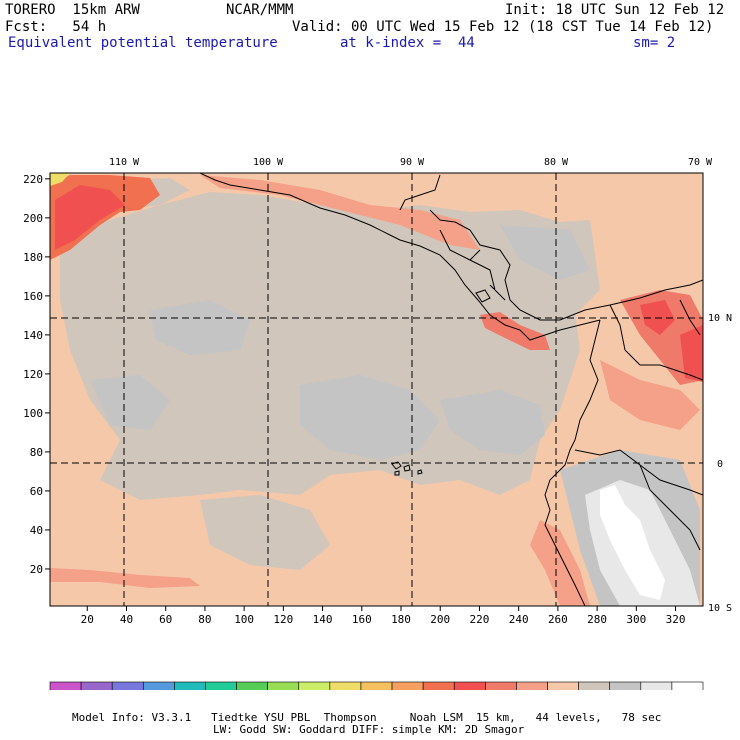  I want to click on y-tick-label: 140, so click(33, 335).